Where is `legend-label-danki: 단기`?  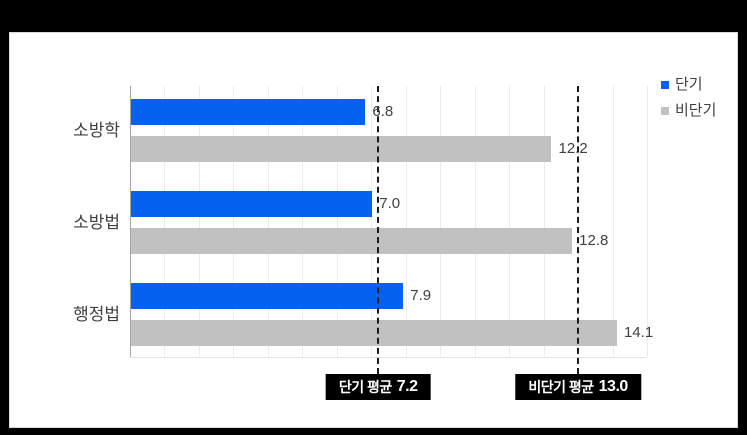 legend-label-danki: 단기 is located at coordinates (689, 84).